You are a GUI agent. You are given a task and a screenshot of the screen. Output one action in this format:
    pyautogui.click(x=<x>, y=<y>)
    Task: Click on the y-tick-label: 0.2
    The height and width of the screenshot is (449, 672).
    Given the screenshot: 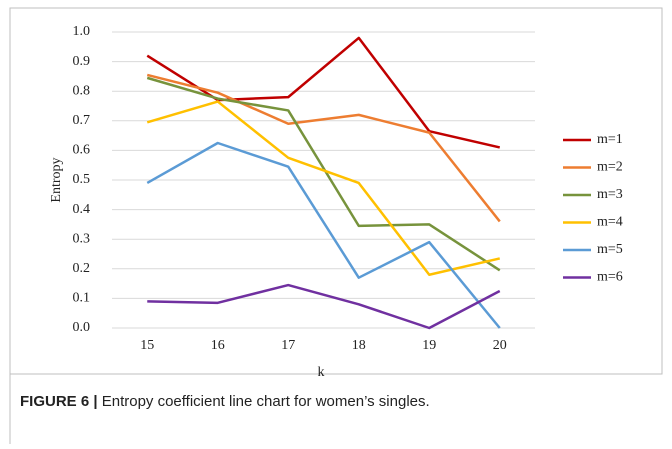 What is the action you would take?
    pyautogui.click(x=82, y=268)
    